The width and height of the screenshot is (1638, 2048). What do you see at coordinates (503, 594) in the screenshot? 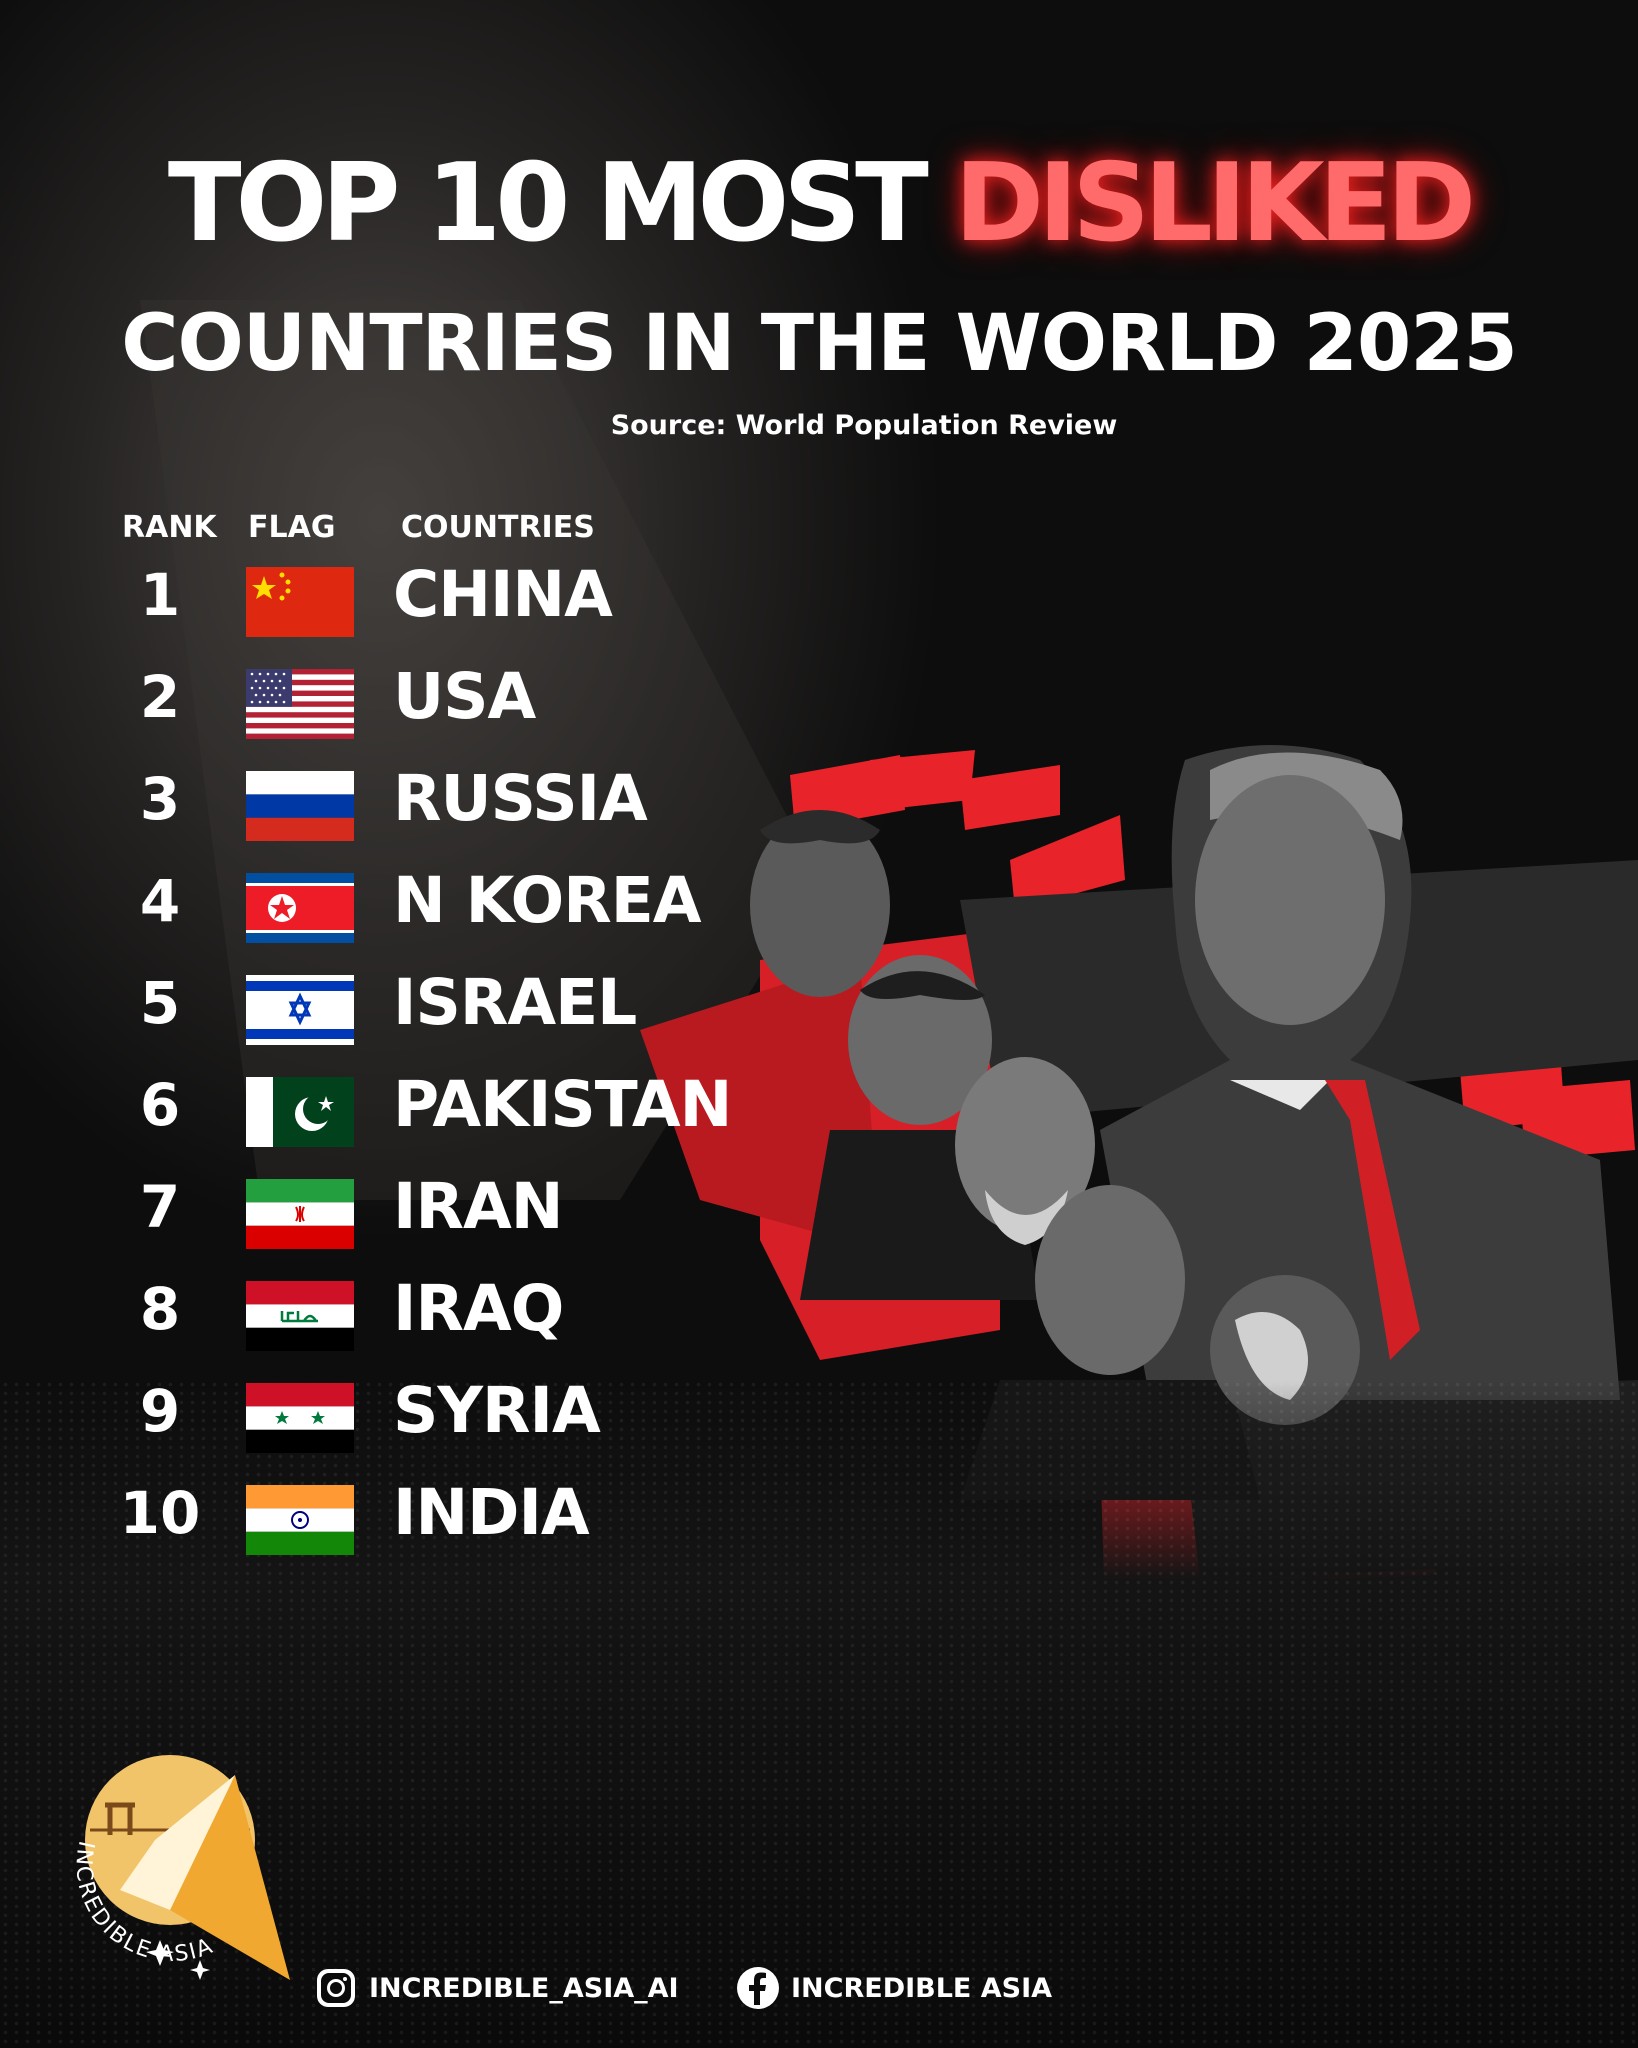
I see `country-name: CHINA` at bounding box center [503, 594].